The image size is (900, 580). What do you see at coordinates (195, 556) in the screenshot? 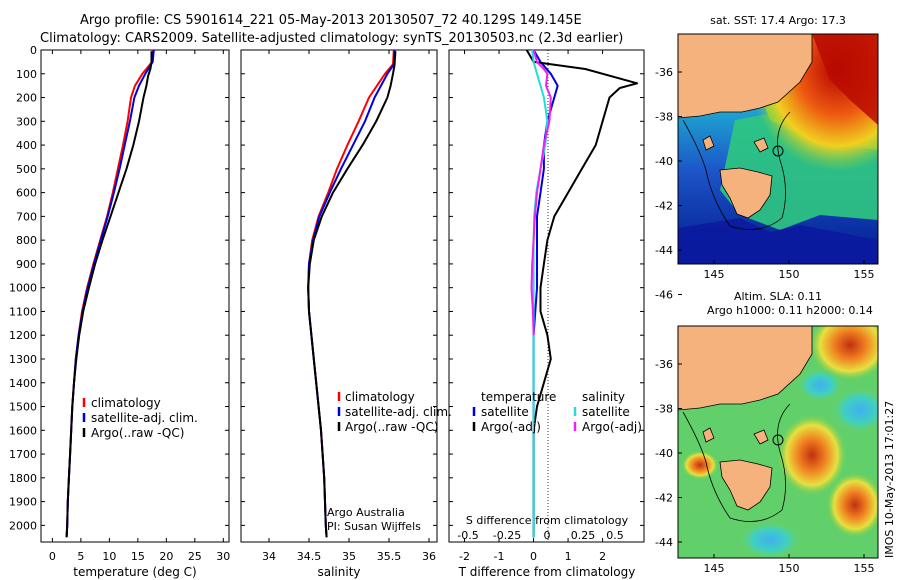
I see `x-tick-label: 25` at bounding box center [195, 556].